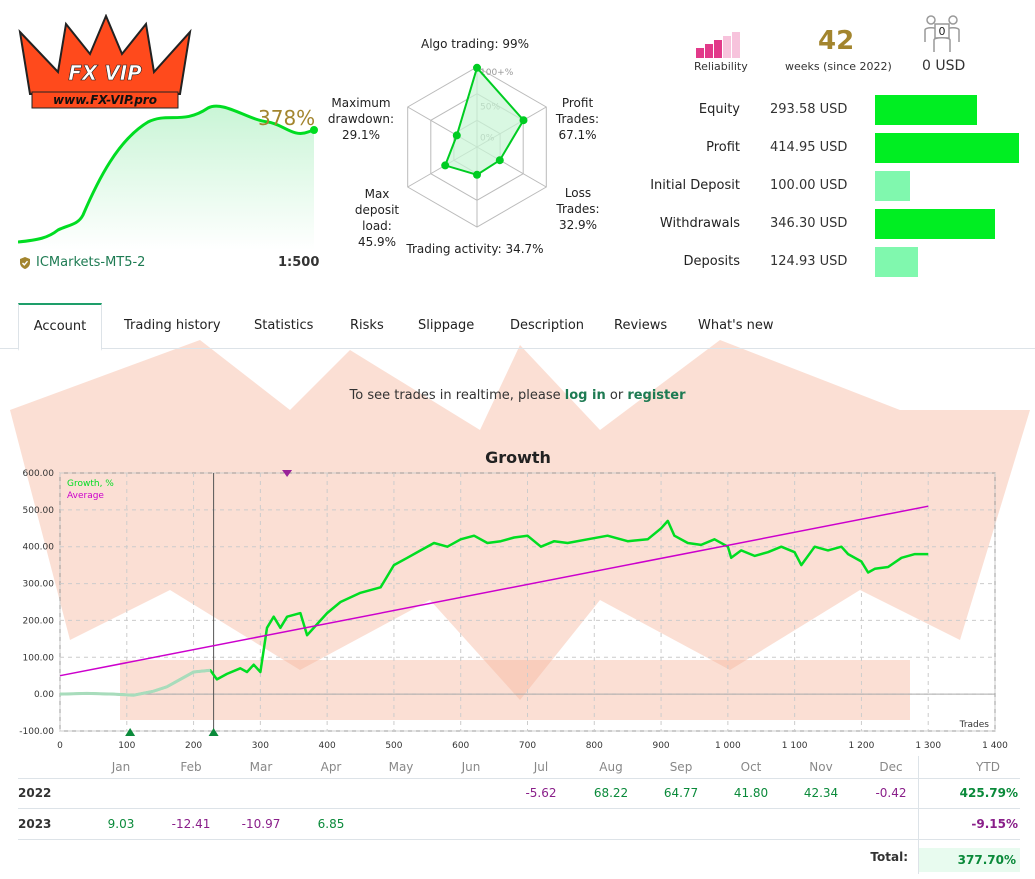 This screenshot has height=879, width=1035. What do you see at coordinates (527, 746) in the screenshot?
I see `x-tick-label: 700` at bounding box center [527, 746].